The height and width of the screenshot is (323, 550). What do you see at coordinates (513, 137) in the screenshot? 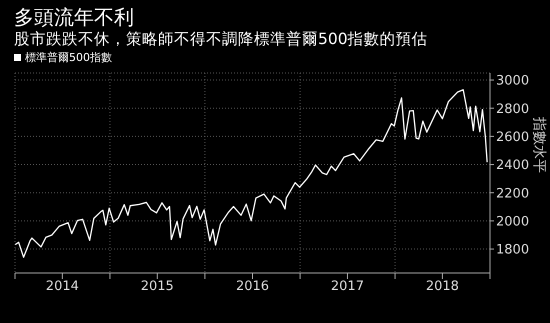
I see `y-tick-label: 2600` at bounding box center [513, 137].